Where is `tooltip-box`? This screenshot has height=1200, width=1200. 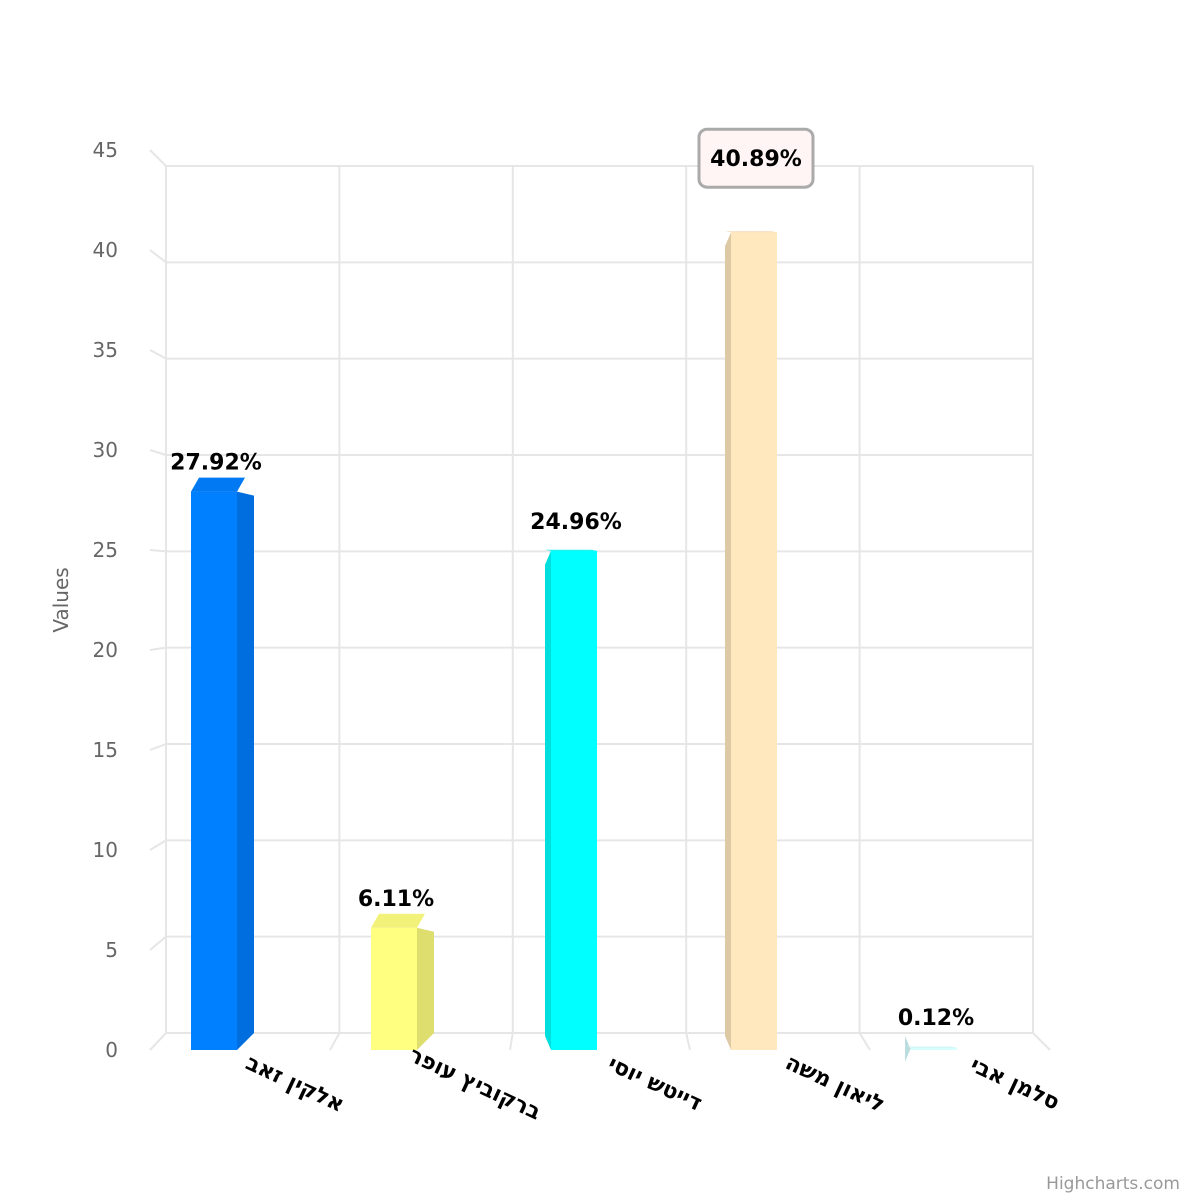 tooltip-box is located at coordinates (756, 158).